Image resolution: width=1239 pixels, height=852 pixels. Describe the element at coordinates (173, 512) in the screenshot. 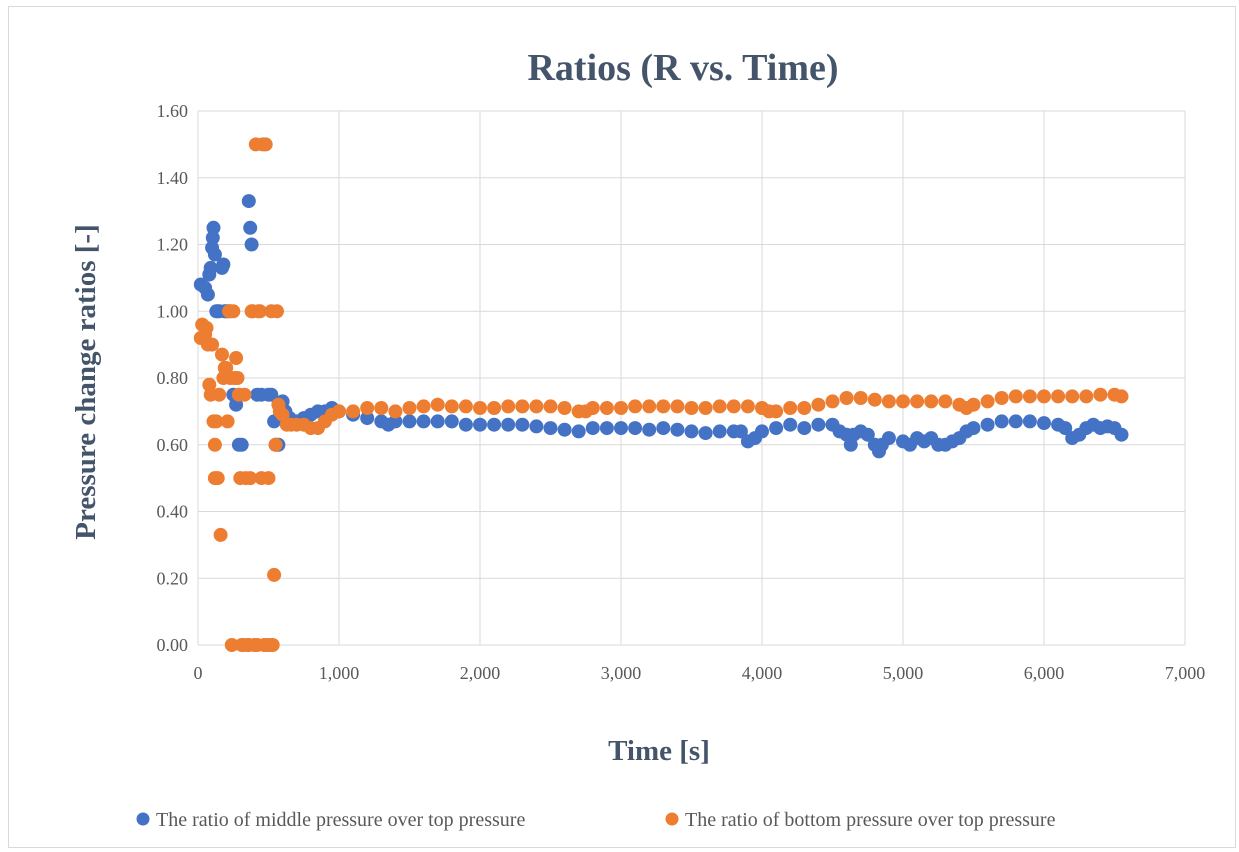

I see `y-tick-label: 0.40` at that location.